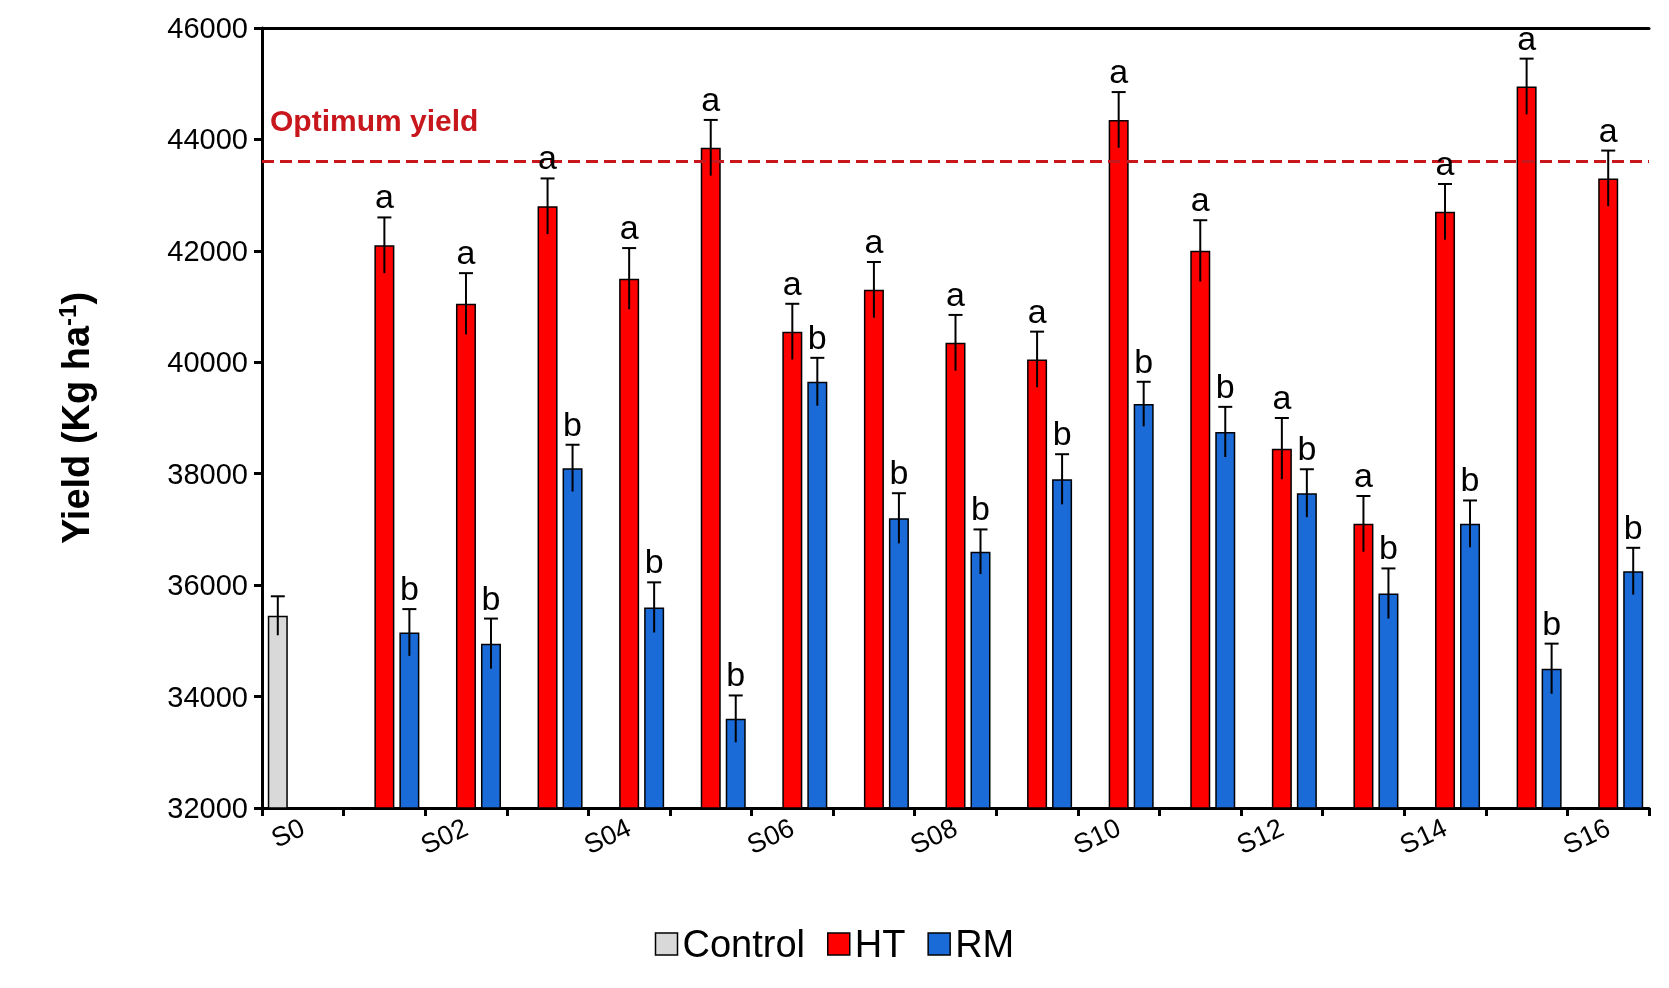 This screenshot has width=1669, height=988. What do you see at coordinates (607, 836) in the screenshot?
I see `x-tick-label: S04` at bounding box center [607, 836].